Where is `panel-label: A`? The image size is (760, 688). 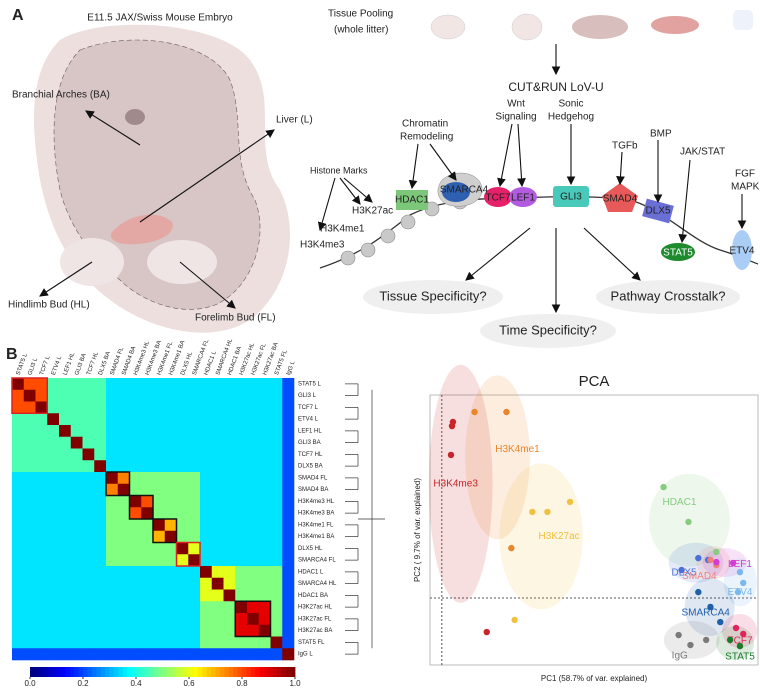
panel-label: A is located at coordinates (18, 15).